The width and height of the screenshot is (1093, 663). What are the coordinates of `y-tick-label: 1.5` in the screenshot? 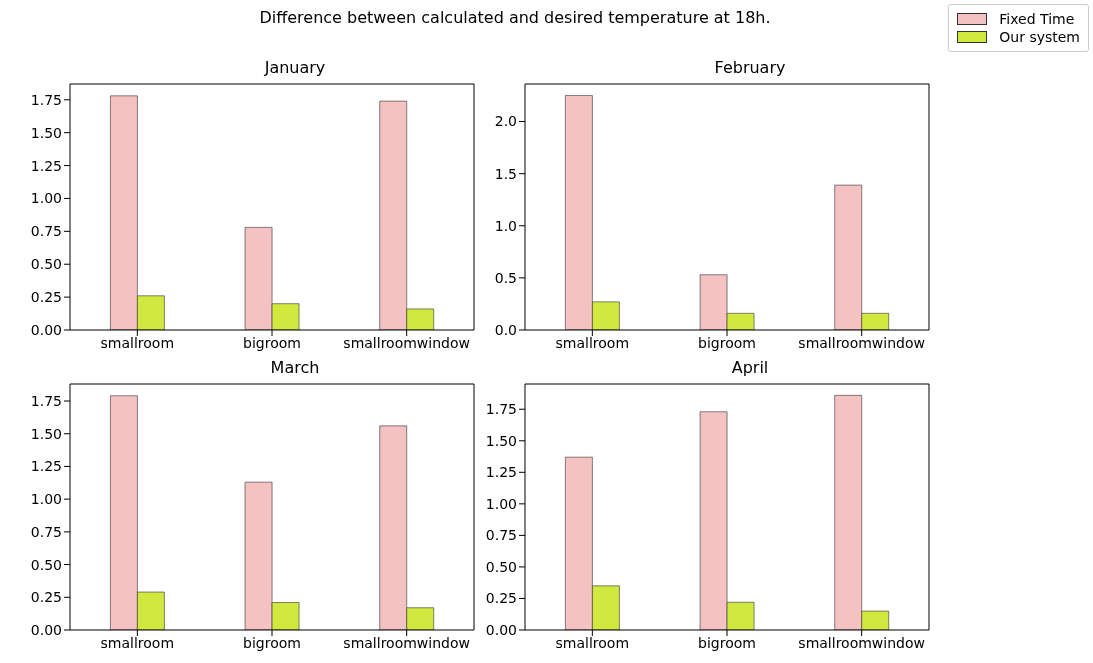 It's located at (505, 173).